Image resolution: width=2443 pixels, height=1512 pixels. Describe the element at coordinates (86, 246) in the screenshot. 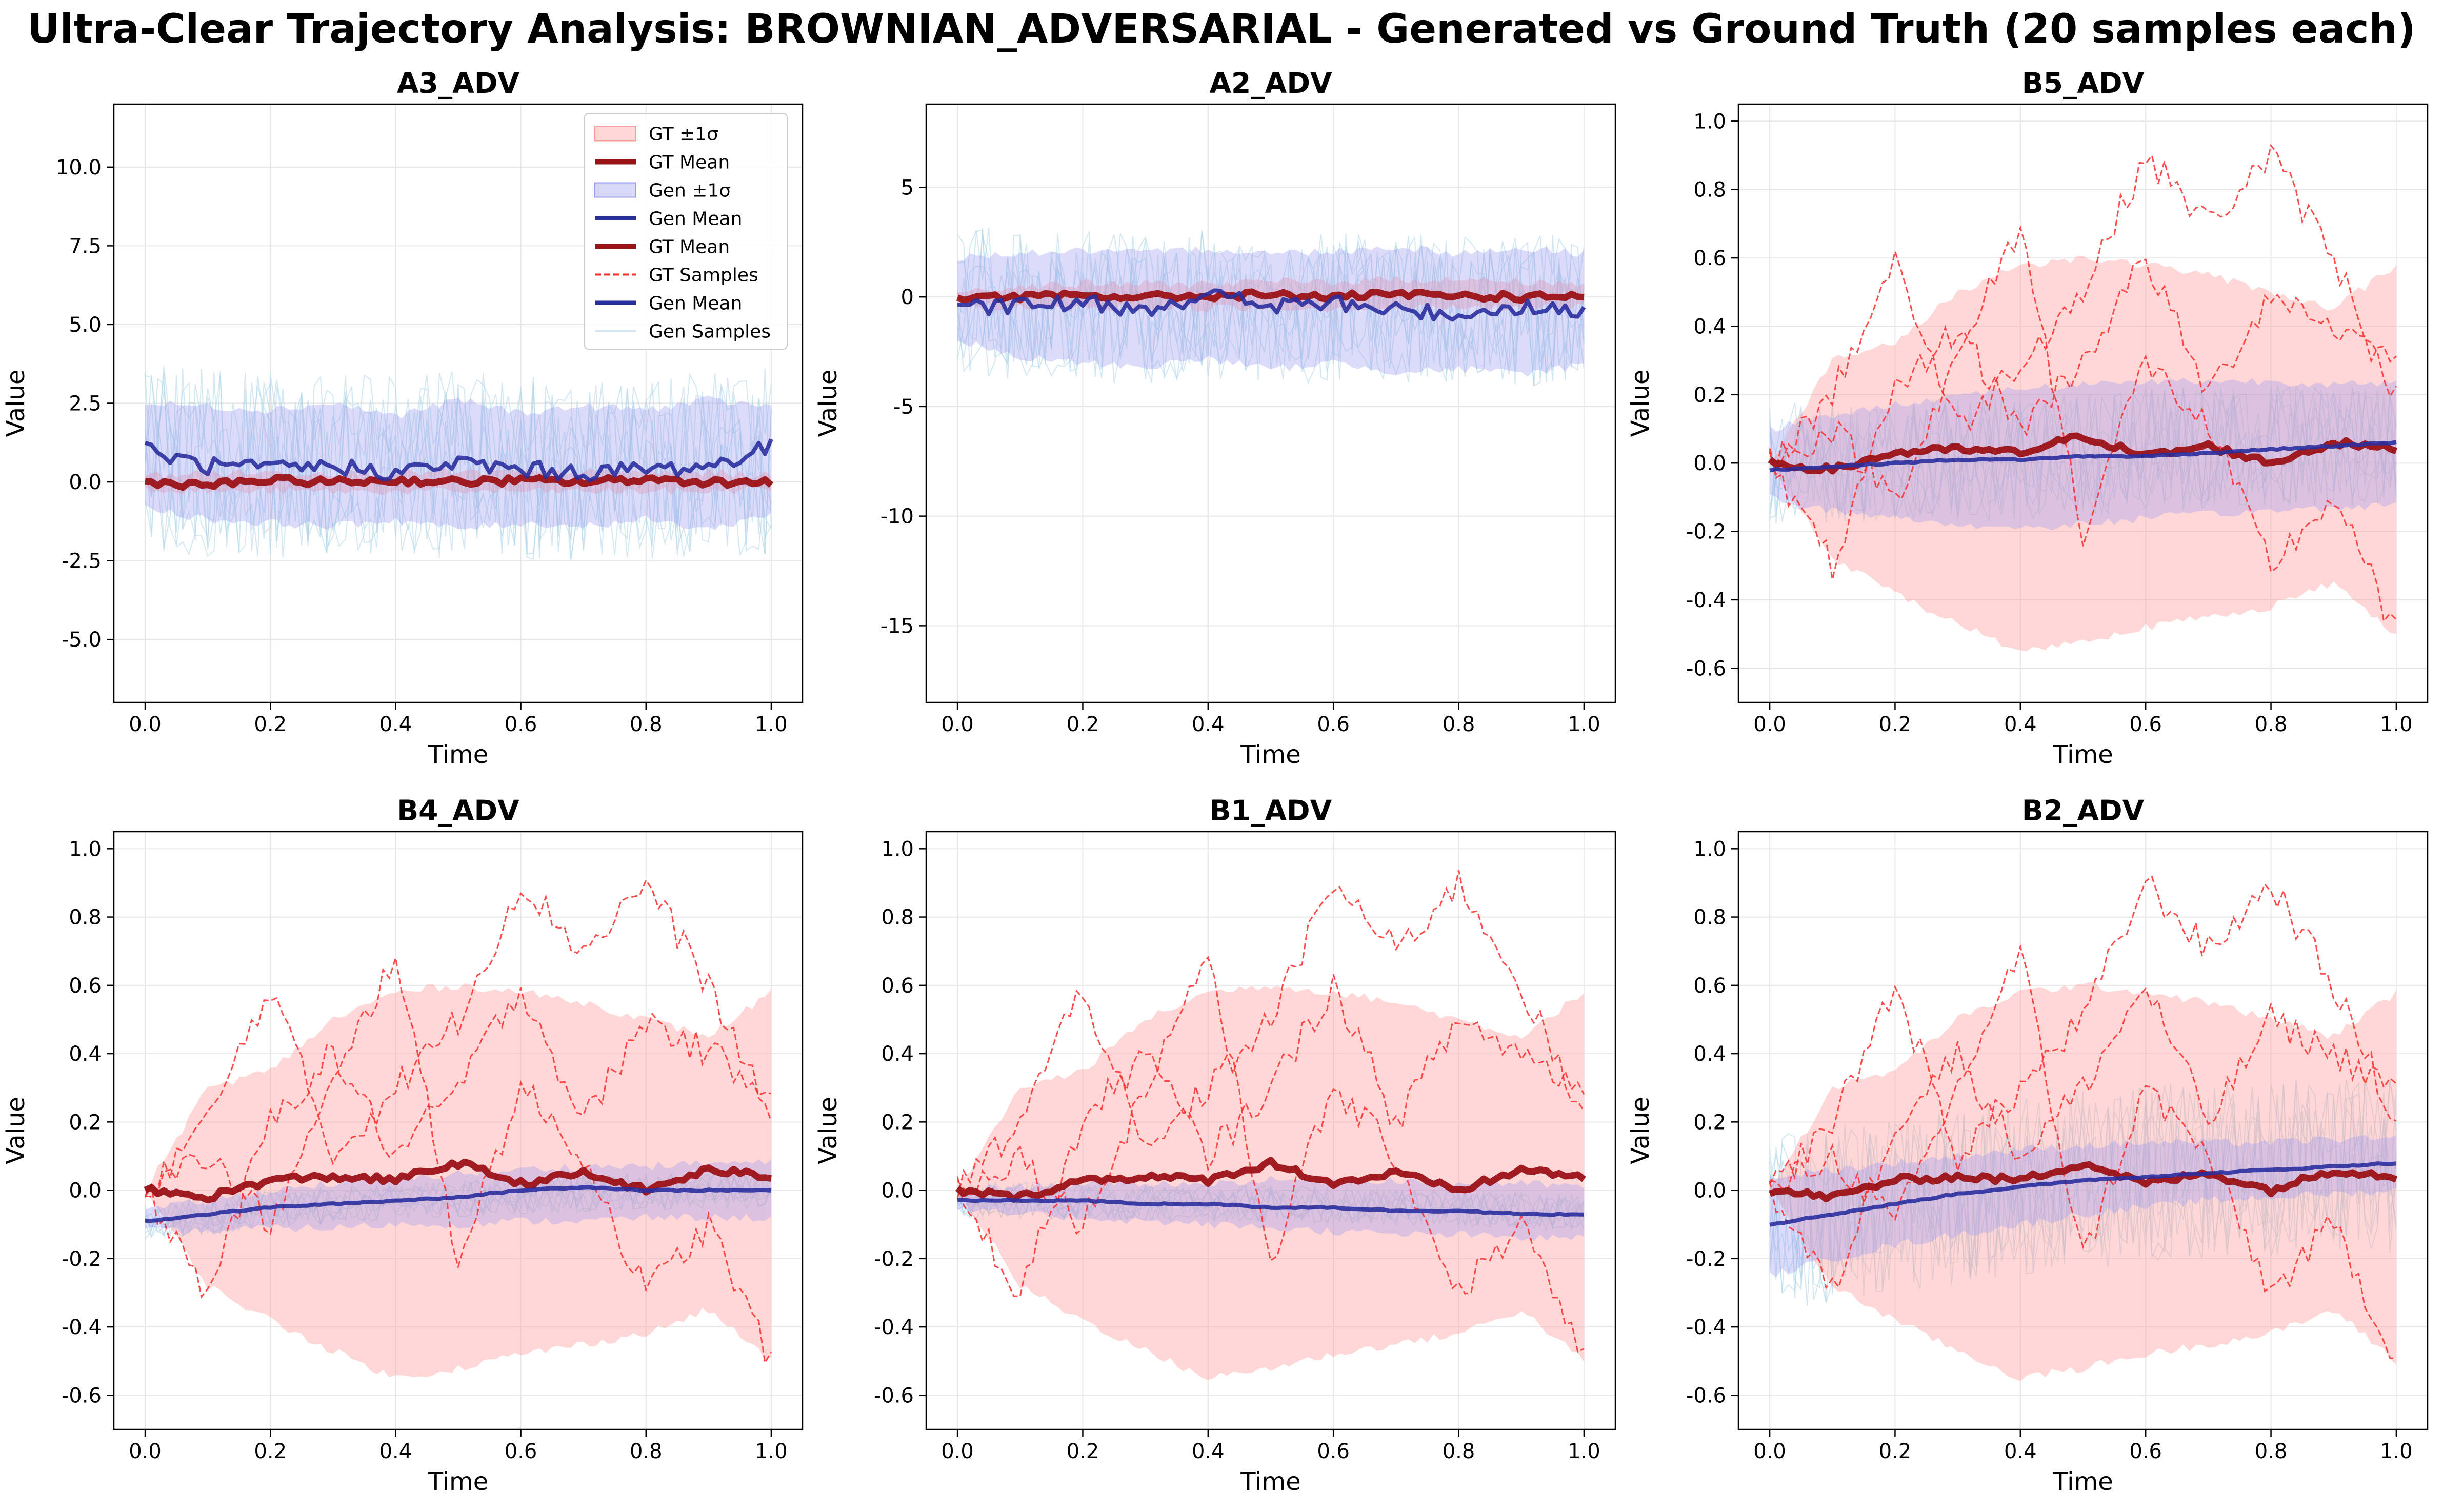

I see `y-tick-label: 7.5` at that location.